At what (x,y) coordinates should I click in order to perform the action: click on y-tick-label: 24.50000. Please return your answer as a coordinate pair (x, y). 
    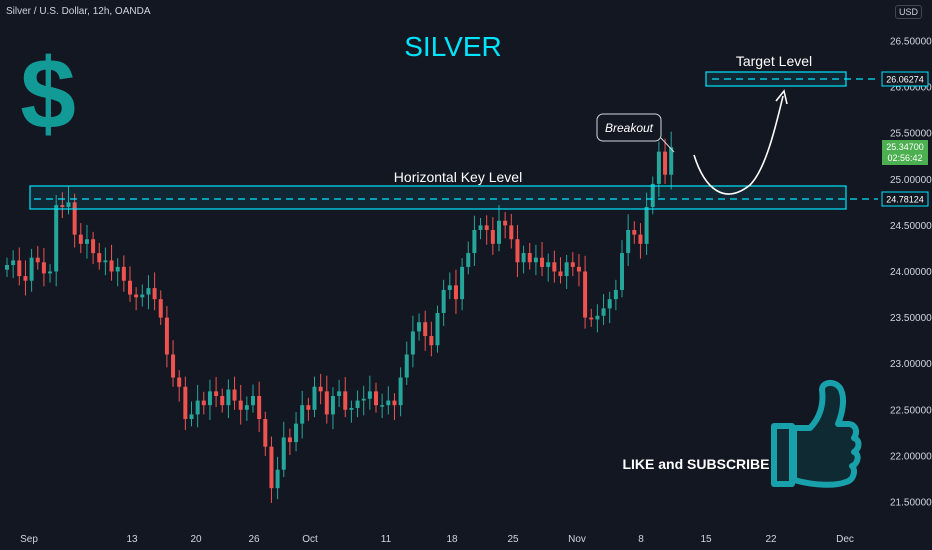
    Looking at the image, I should click on (911, 226).